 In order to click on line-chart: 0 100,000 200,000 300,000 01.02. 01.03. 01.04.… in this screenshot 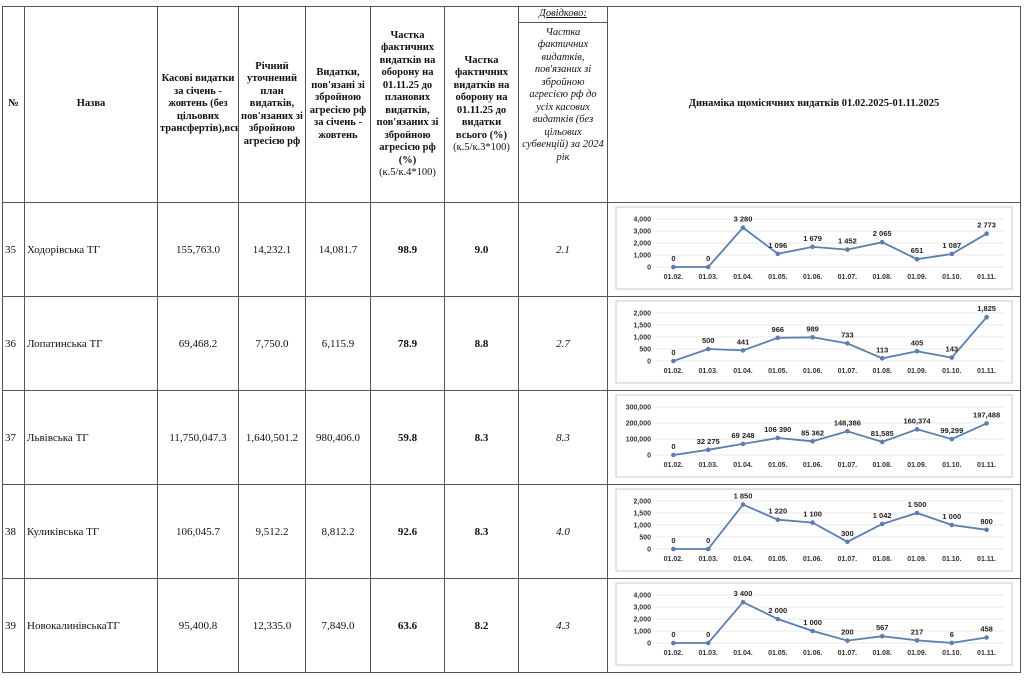, I will do `click(814, 436)`.